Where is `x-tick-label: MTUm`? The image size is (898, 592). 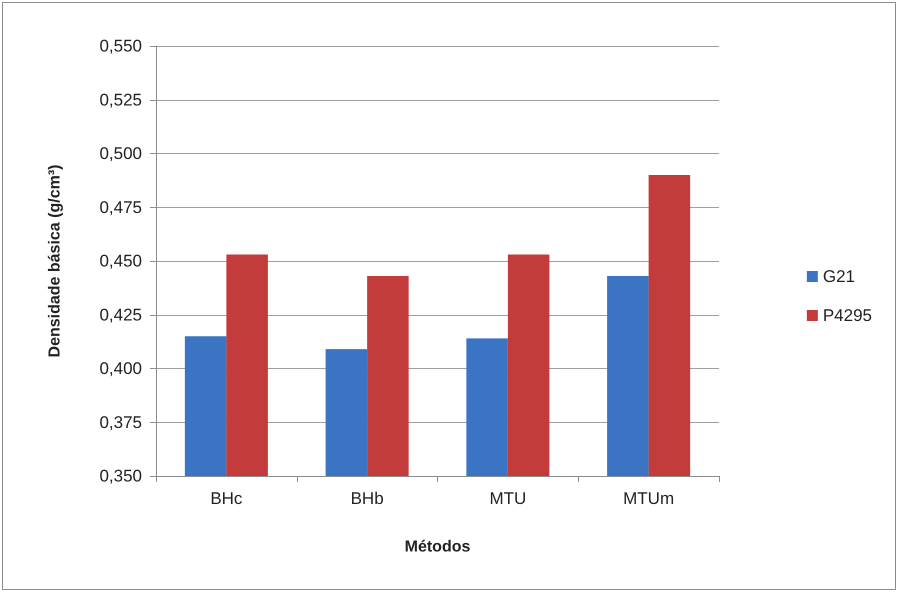 x-tick-label: MTUm is located at coordinates (648, 498).